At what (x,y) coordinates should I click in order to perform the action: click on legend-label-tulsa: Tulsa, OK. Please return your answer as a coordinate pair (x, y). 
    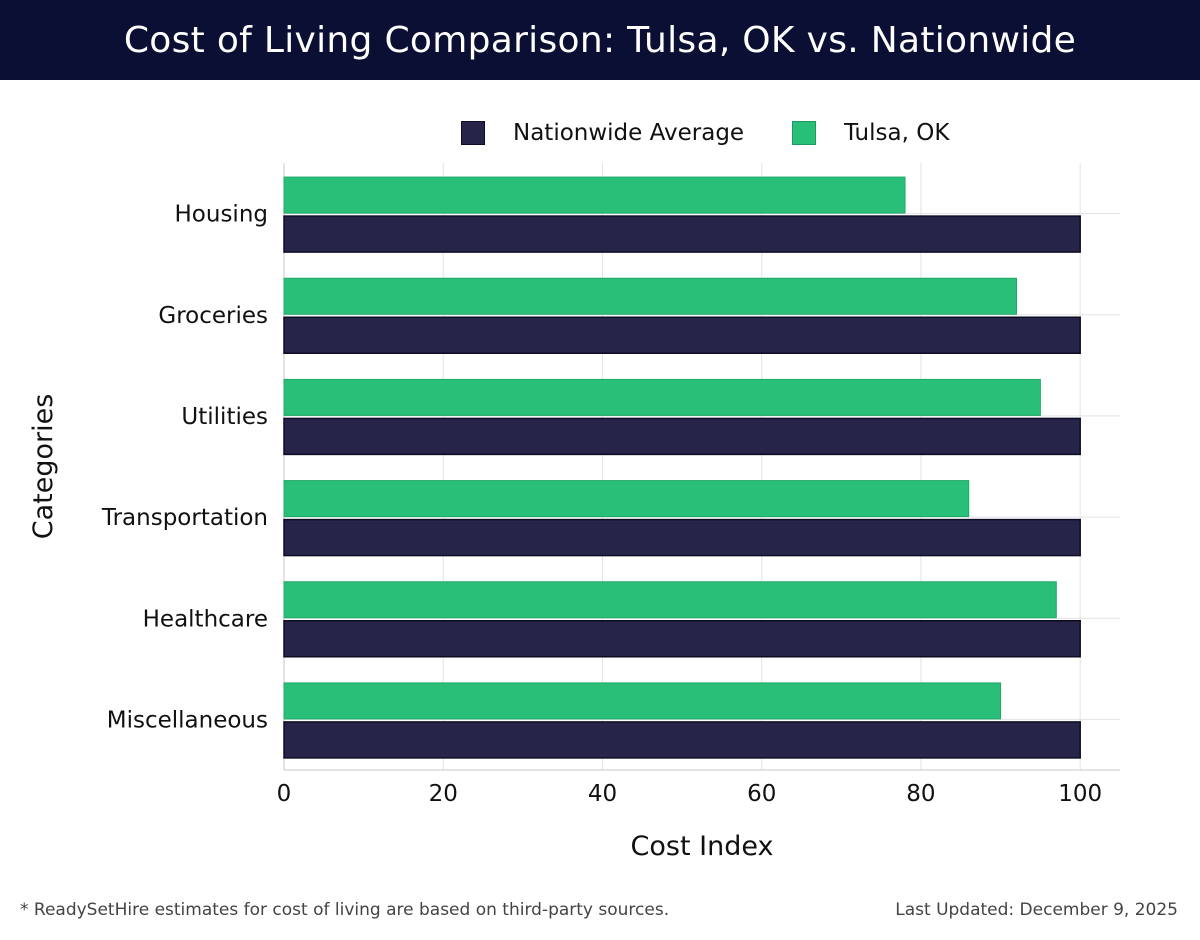
    Looking at the image, I should click on (897, 133).